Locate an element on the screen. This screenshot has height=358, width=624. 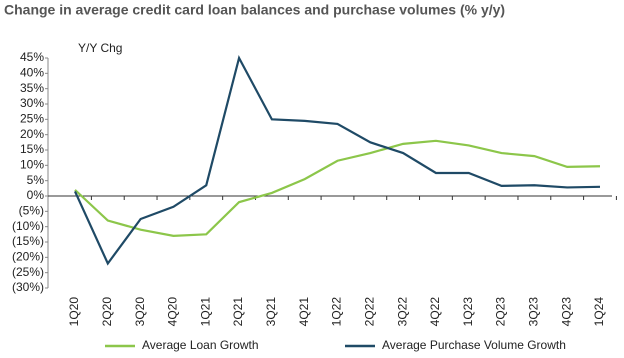
x-tick-label: 2Q22 is located at coordinates (369, 312).